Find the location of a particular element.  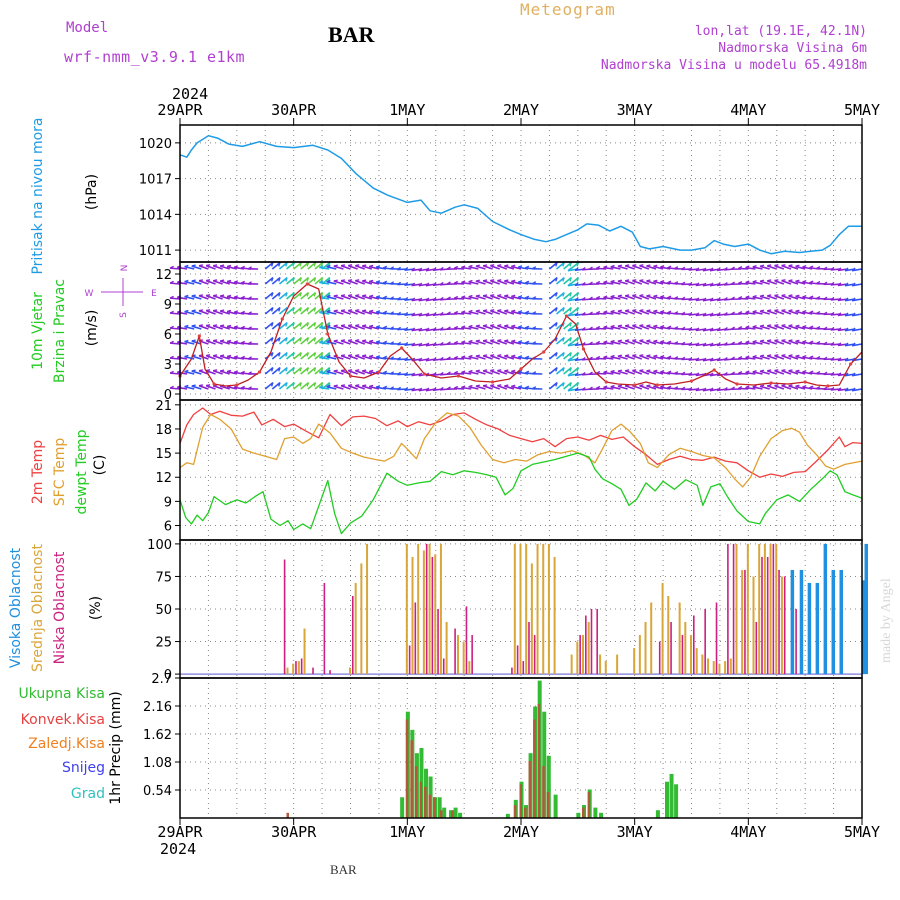

x-tick-label-bottom: 5MAY is located at coordinates (862, 832).